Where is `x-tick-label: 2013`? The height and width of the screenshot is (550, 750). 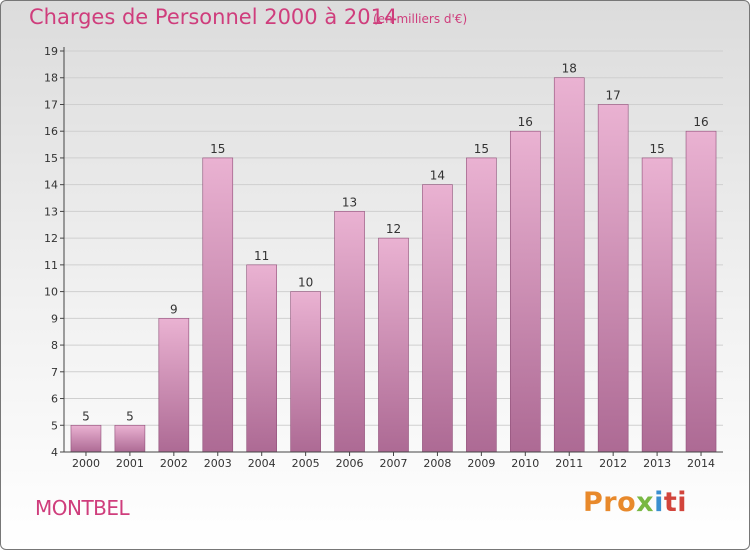
x-tick-label: 2013 is located at coordinates (657, 463).